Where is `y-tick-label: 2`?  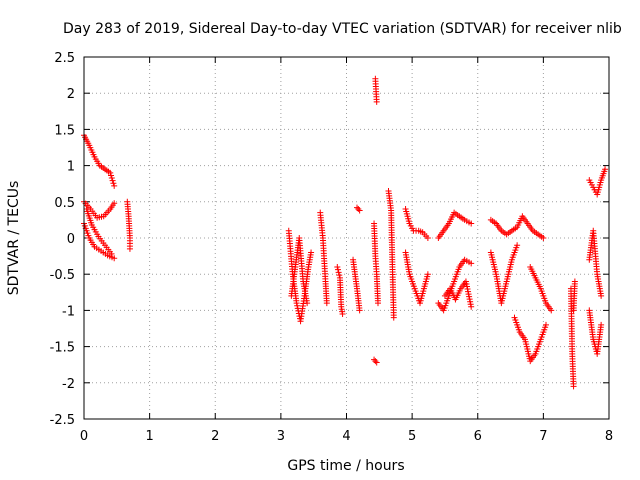
y-tick-label: 2 is located at coordinates (71, 94).